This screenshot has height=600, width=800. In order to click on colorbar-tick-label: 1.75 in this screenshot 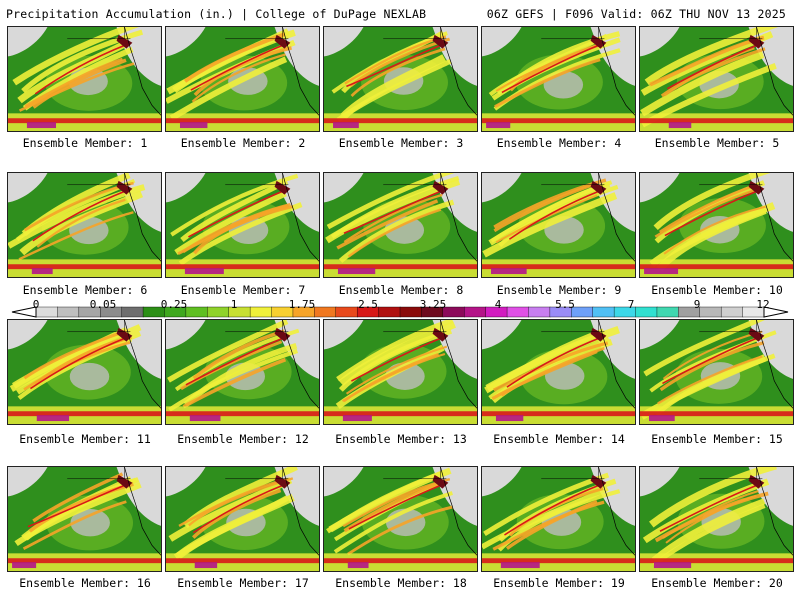, I will do `click(302, 304)`.